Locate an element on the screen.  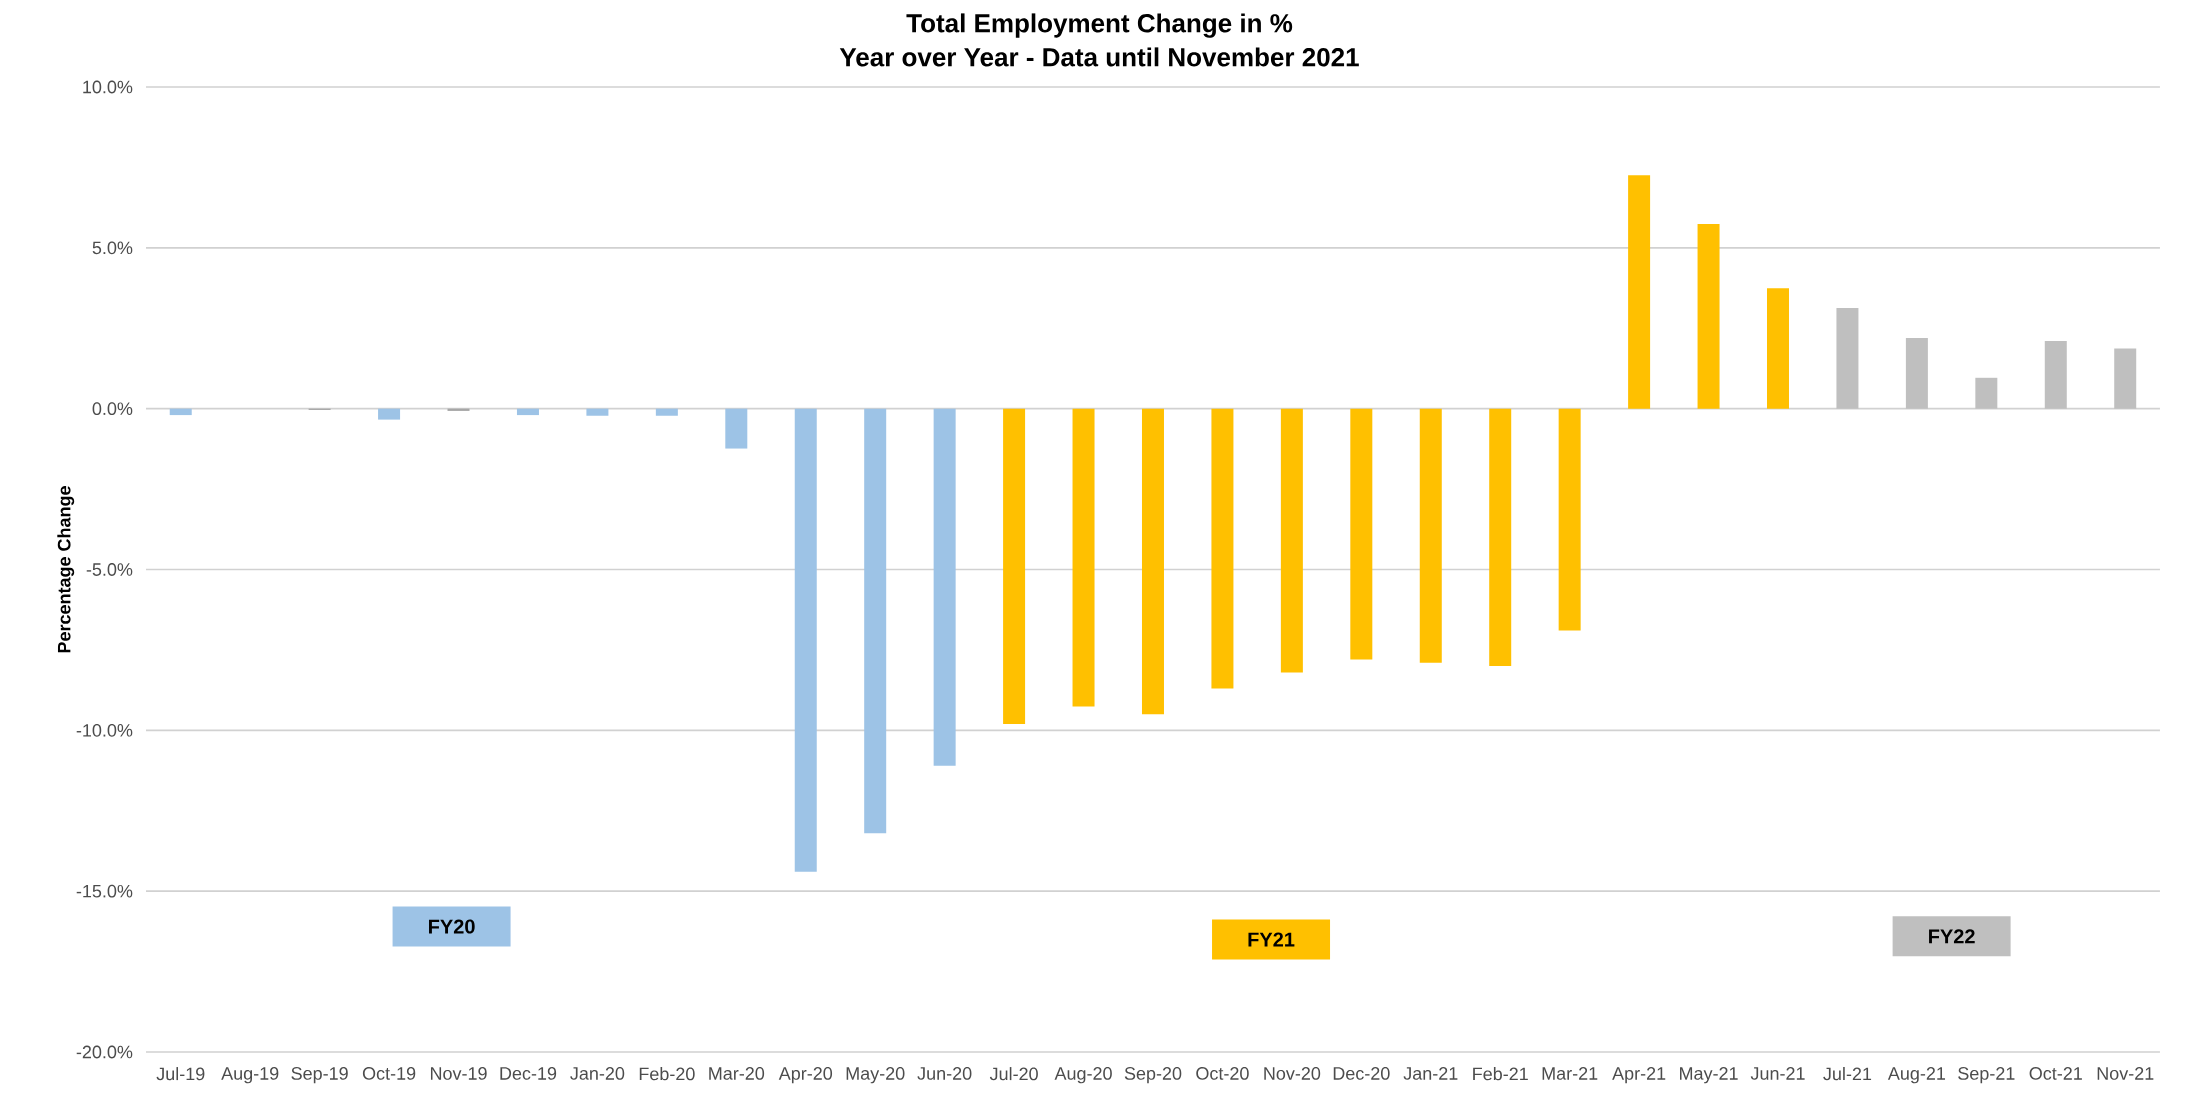
x-tick-label: May-21 is located at coordinates (1709, 1075).